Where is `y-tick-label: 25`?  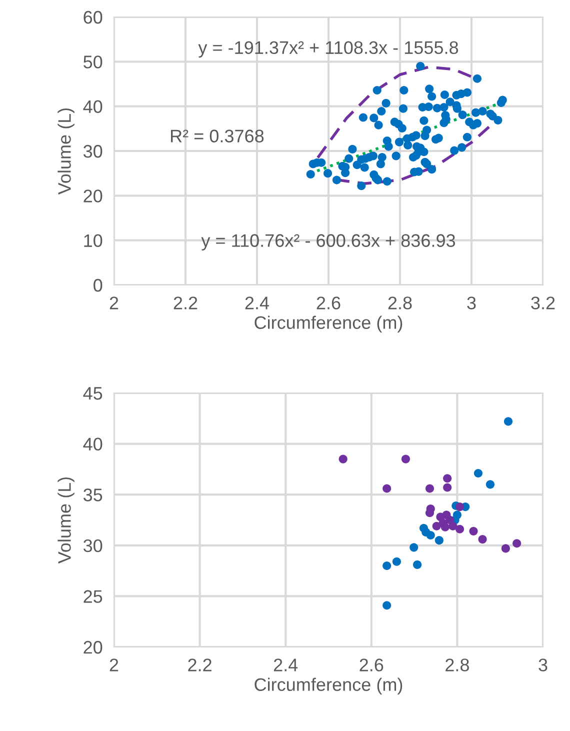
y-tick-label: 25 is located at coordinates (93, 596).